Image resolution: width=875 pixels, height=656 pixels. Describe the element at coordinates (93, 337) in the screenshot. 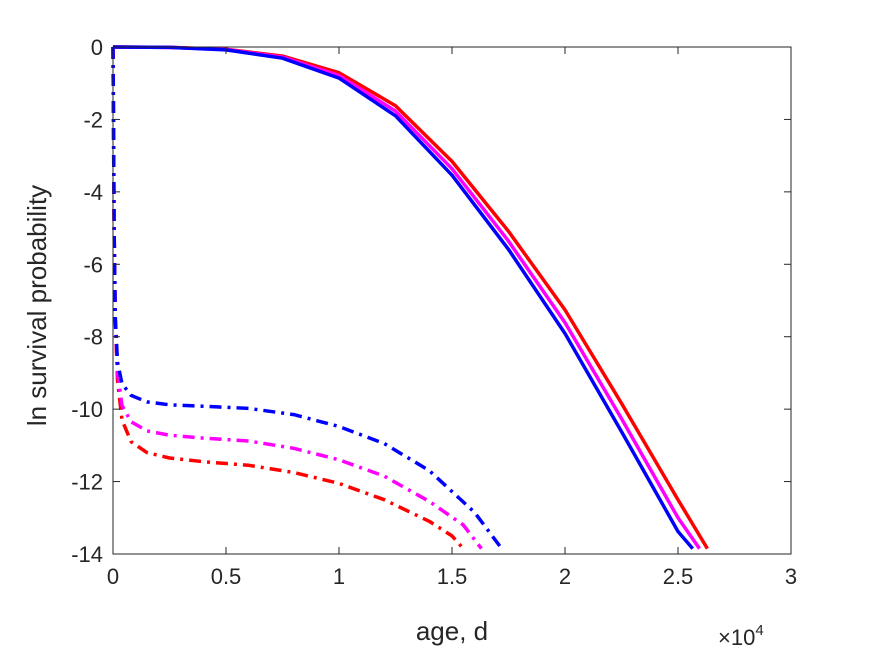

I see `y-tick-label: -8` at that location.